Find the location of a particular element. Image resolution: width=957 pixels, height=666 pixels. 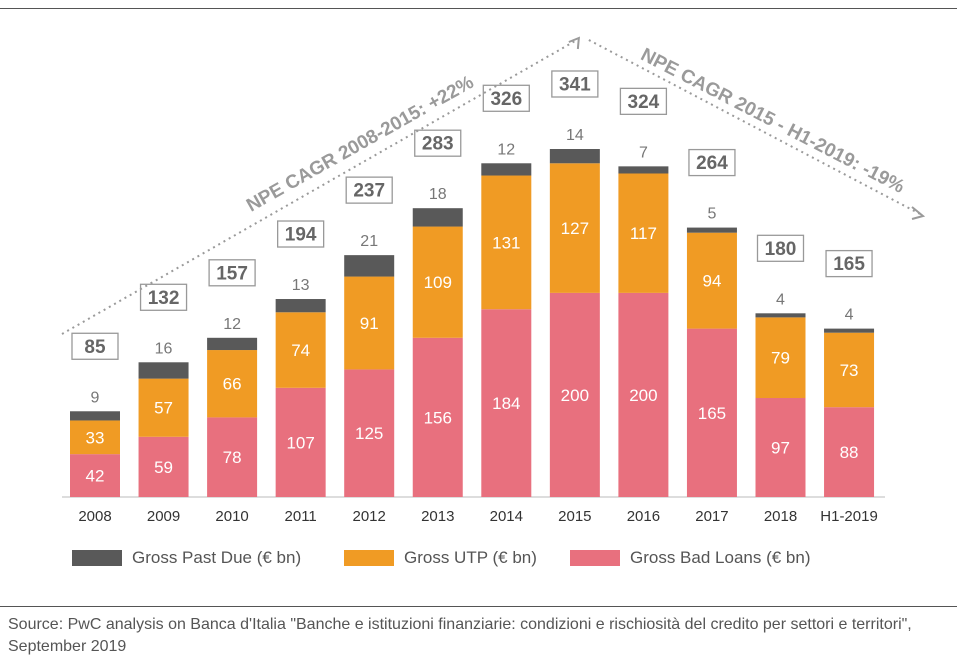

legend-item-past-due: Gross Past Due (€ bn) is located at coordinates (186, 558).